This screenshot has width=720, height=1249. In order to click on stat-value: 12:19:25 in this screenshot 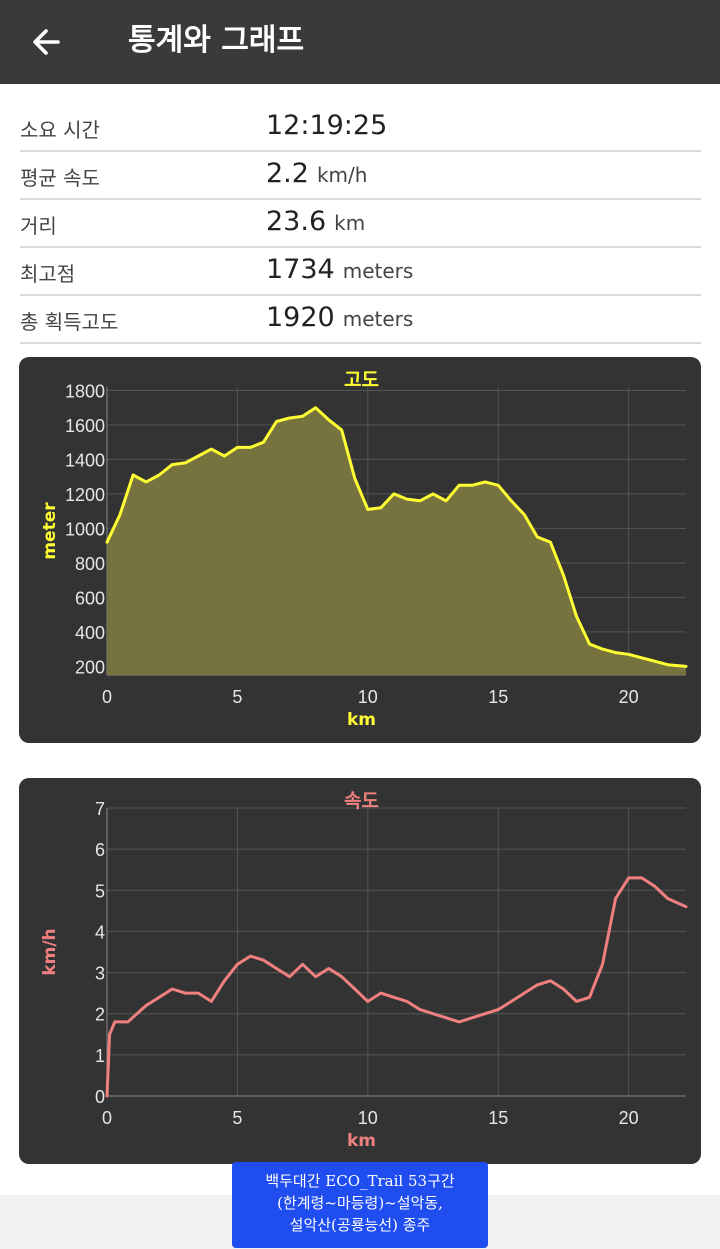, I will do `click(330, 125)`.